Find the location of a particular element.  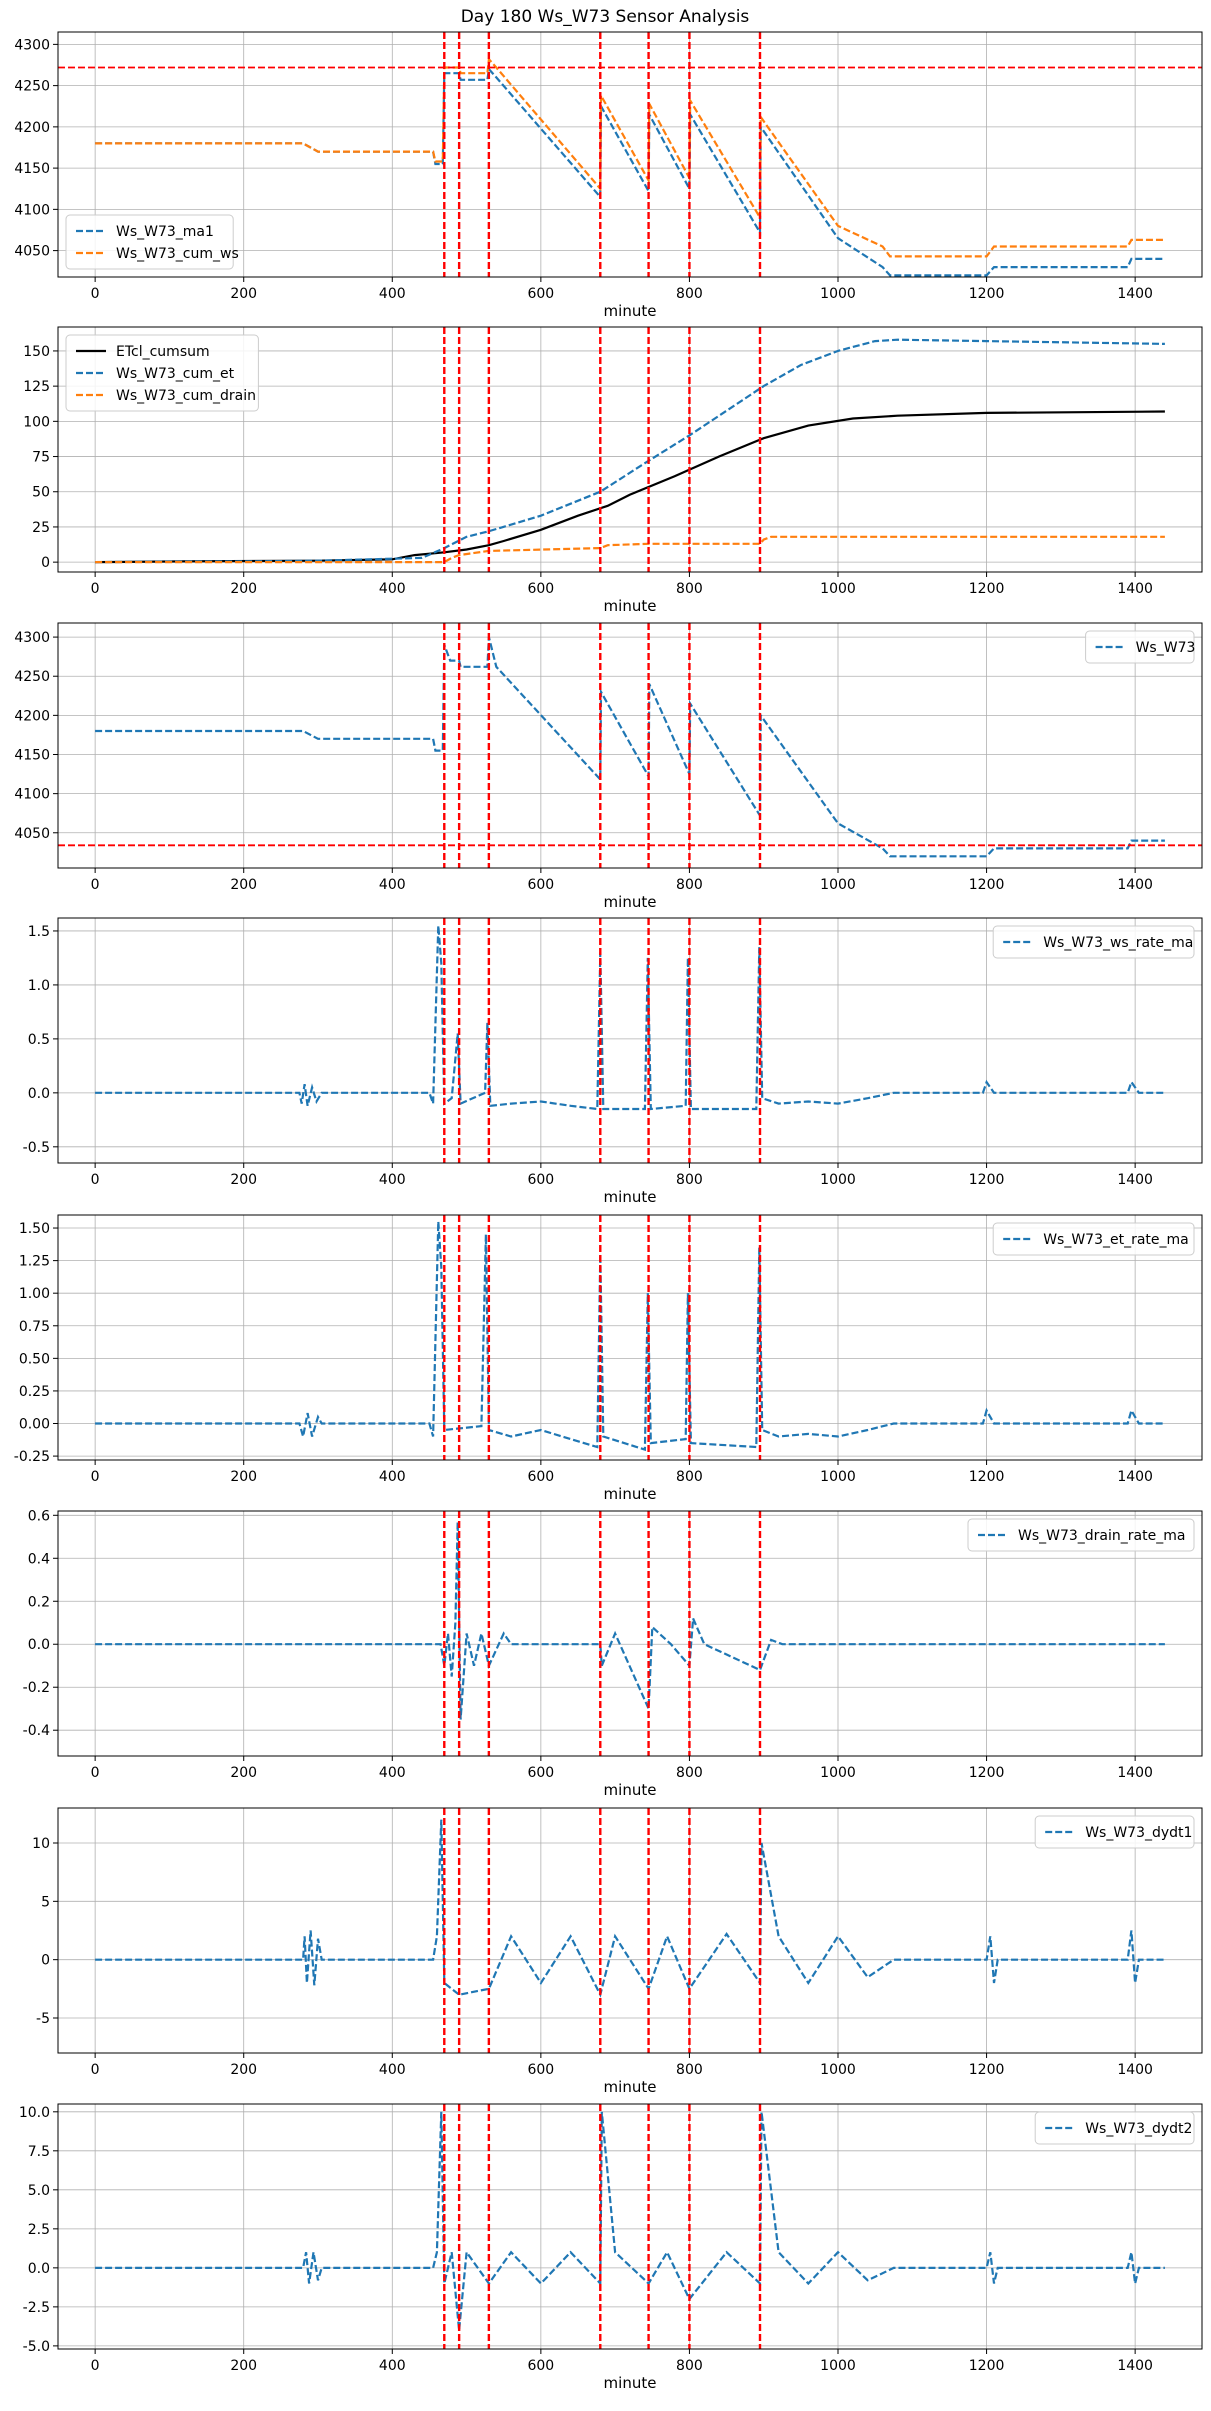

y-tick-label: -5.0 is located at coordinates (36, 2347).